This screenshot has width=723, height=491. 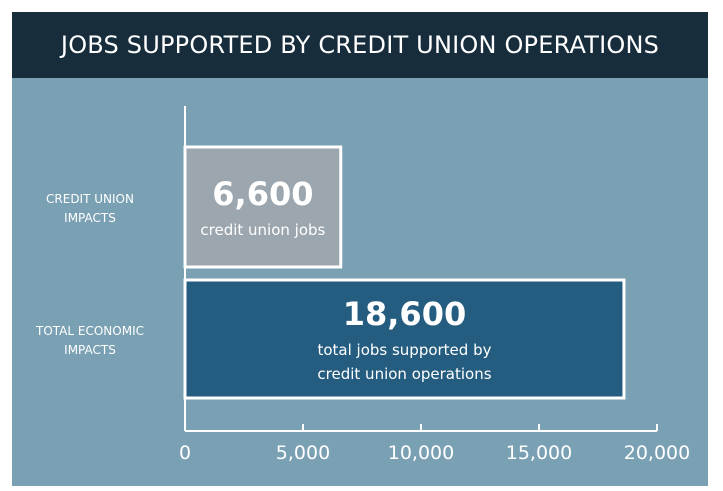 What do you see at coordinates (657, 453) in the screenshot?
I see `x-tick-label: 20,000` at bounding box center [657, 453].